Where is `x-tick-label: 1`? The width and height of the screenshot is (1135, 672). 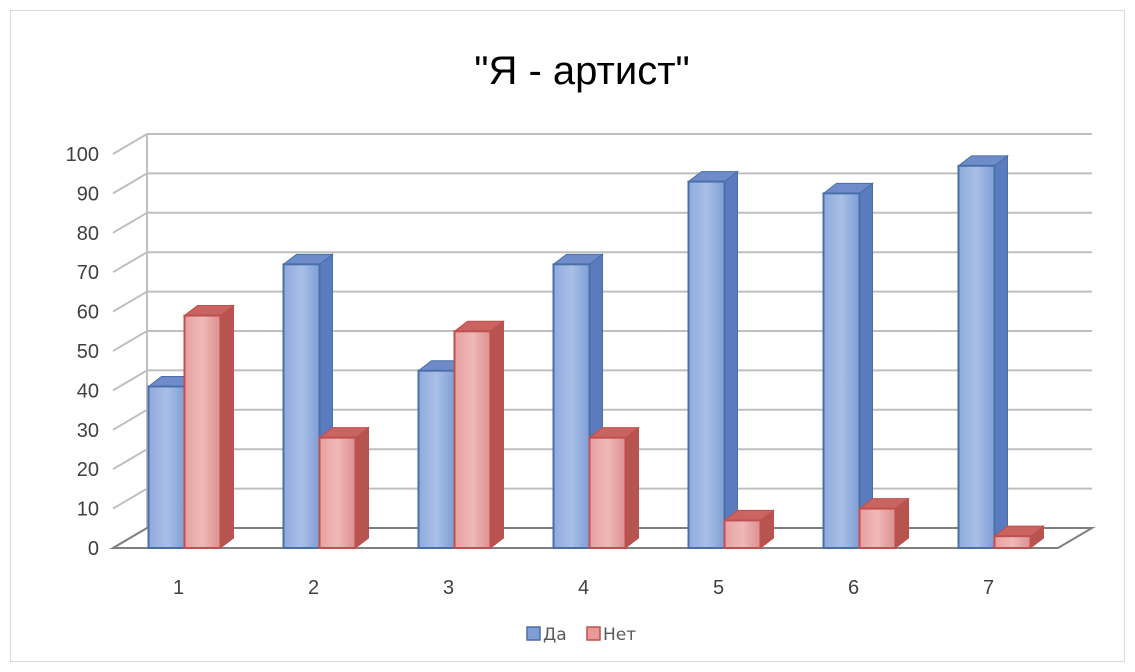
x-tick-label: 1 is located at coordinates (178, 588).